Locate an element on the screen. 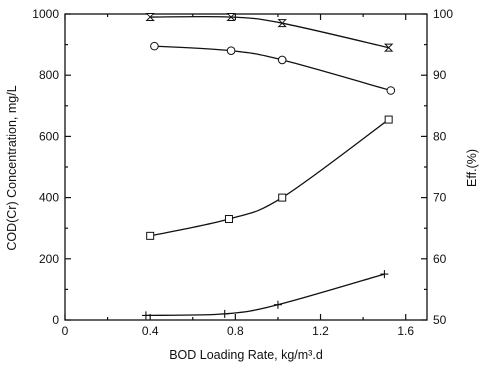  y-left-tick-label: 800 is located at coordinates (49, 75).